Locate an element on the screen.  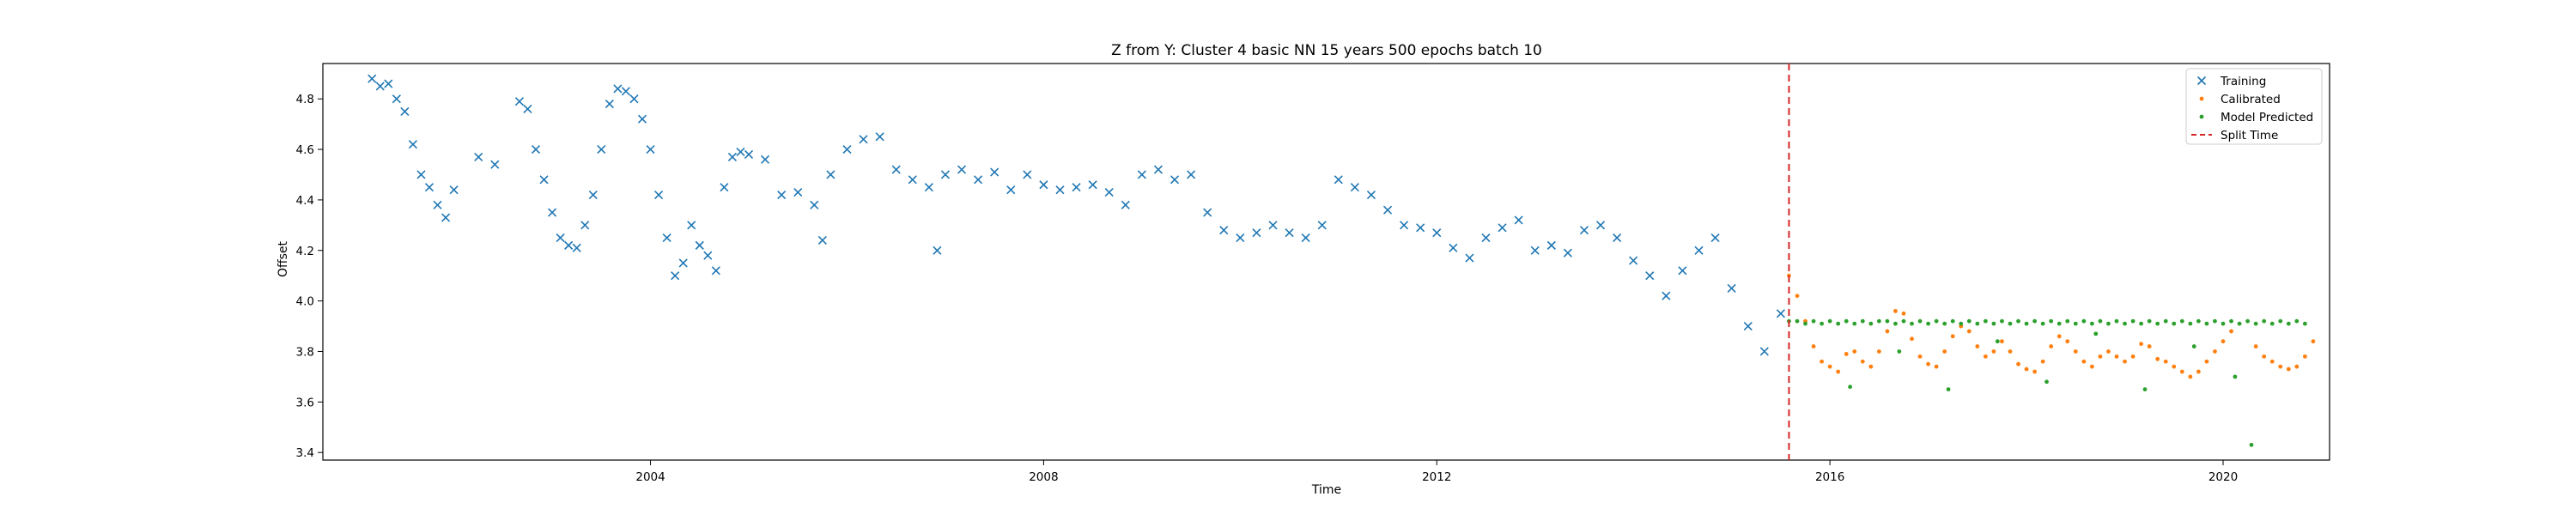
y-axis-label: Offset is located at coordinates (283, 258).